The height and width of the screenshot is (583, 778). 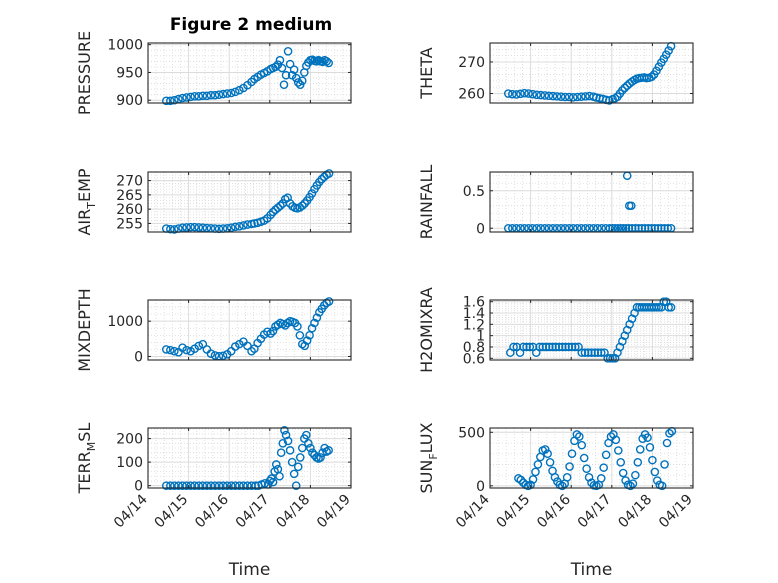 I want to click on air_temp-ylabel: AIRTEMP, so click(x=86, y=201).